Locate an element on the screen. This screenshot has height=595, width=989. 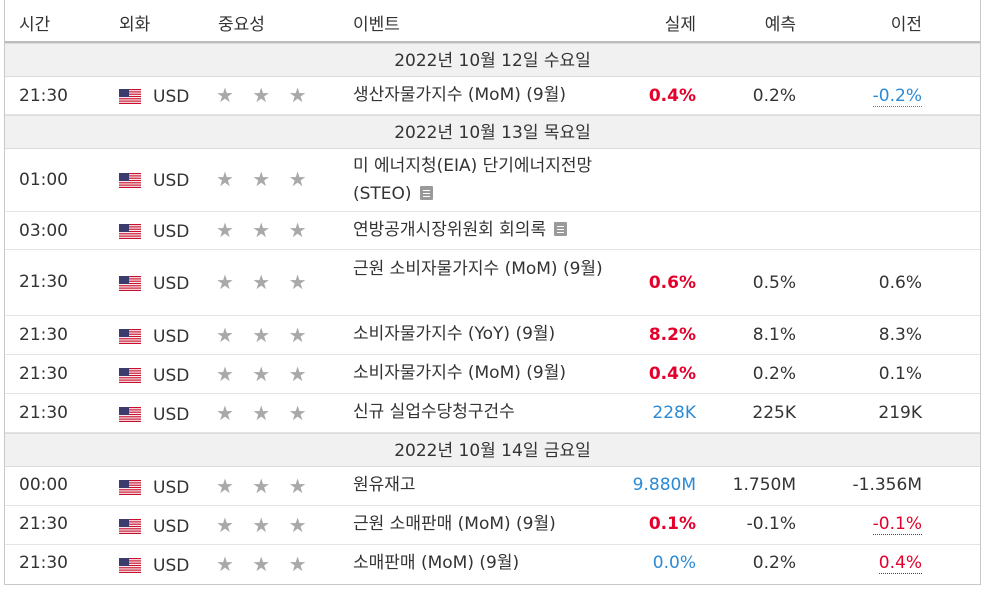
event-time: 01:00 is located at coordinates (43, 180).